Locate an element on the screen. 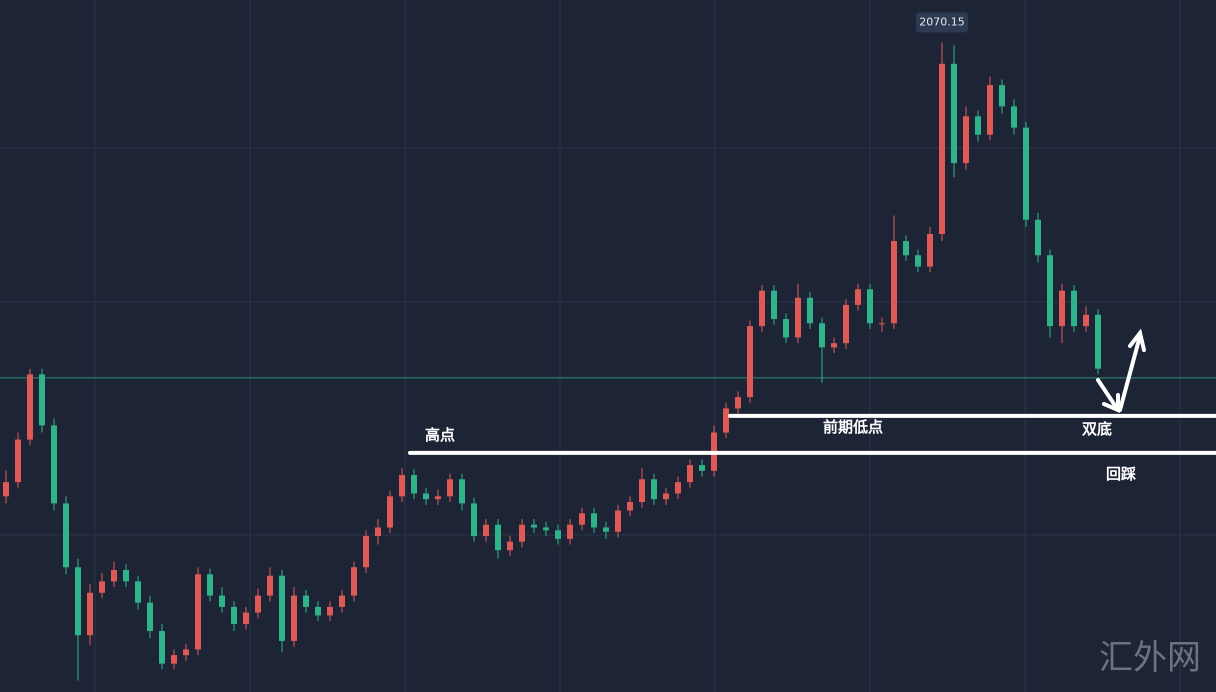 The image size is (1216, 692). price-tag: 2070.15 is located at coordinates (942, 21).